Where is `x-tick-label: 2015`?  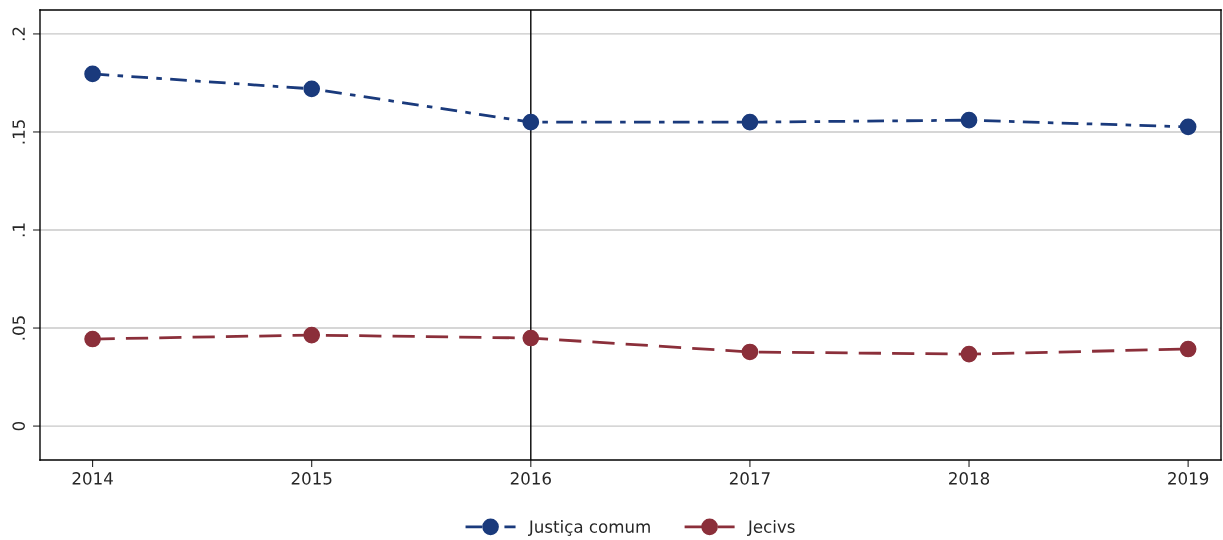 x-tick-label: 2015 is located at coordinates (311, 478).